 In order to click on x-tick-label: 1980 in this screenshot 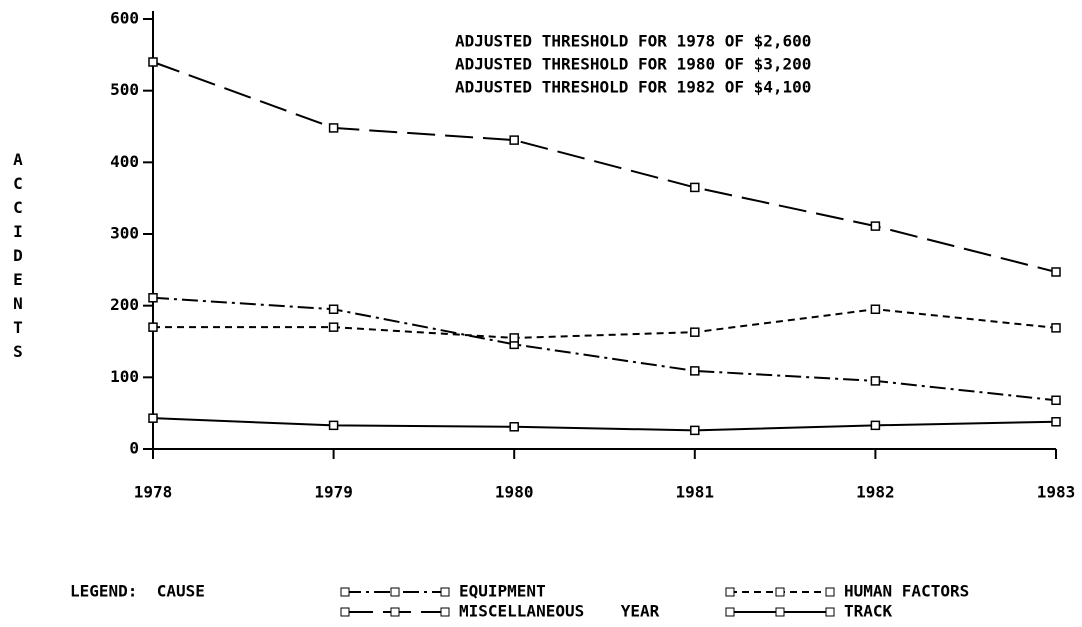, I will do `click(514, 492)`.